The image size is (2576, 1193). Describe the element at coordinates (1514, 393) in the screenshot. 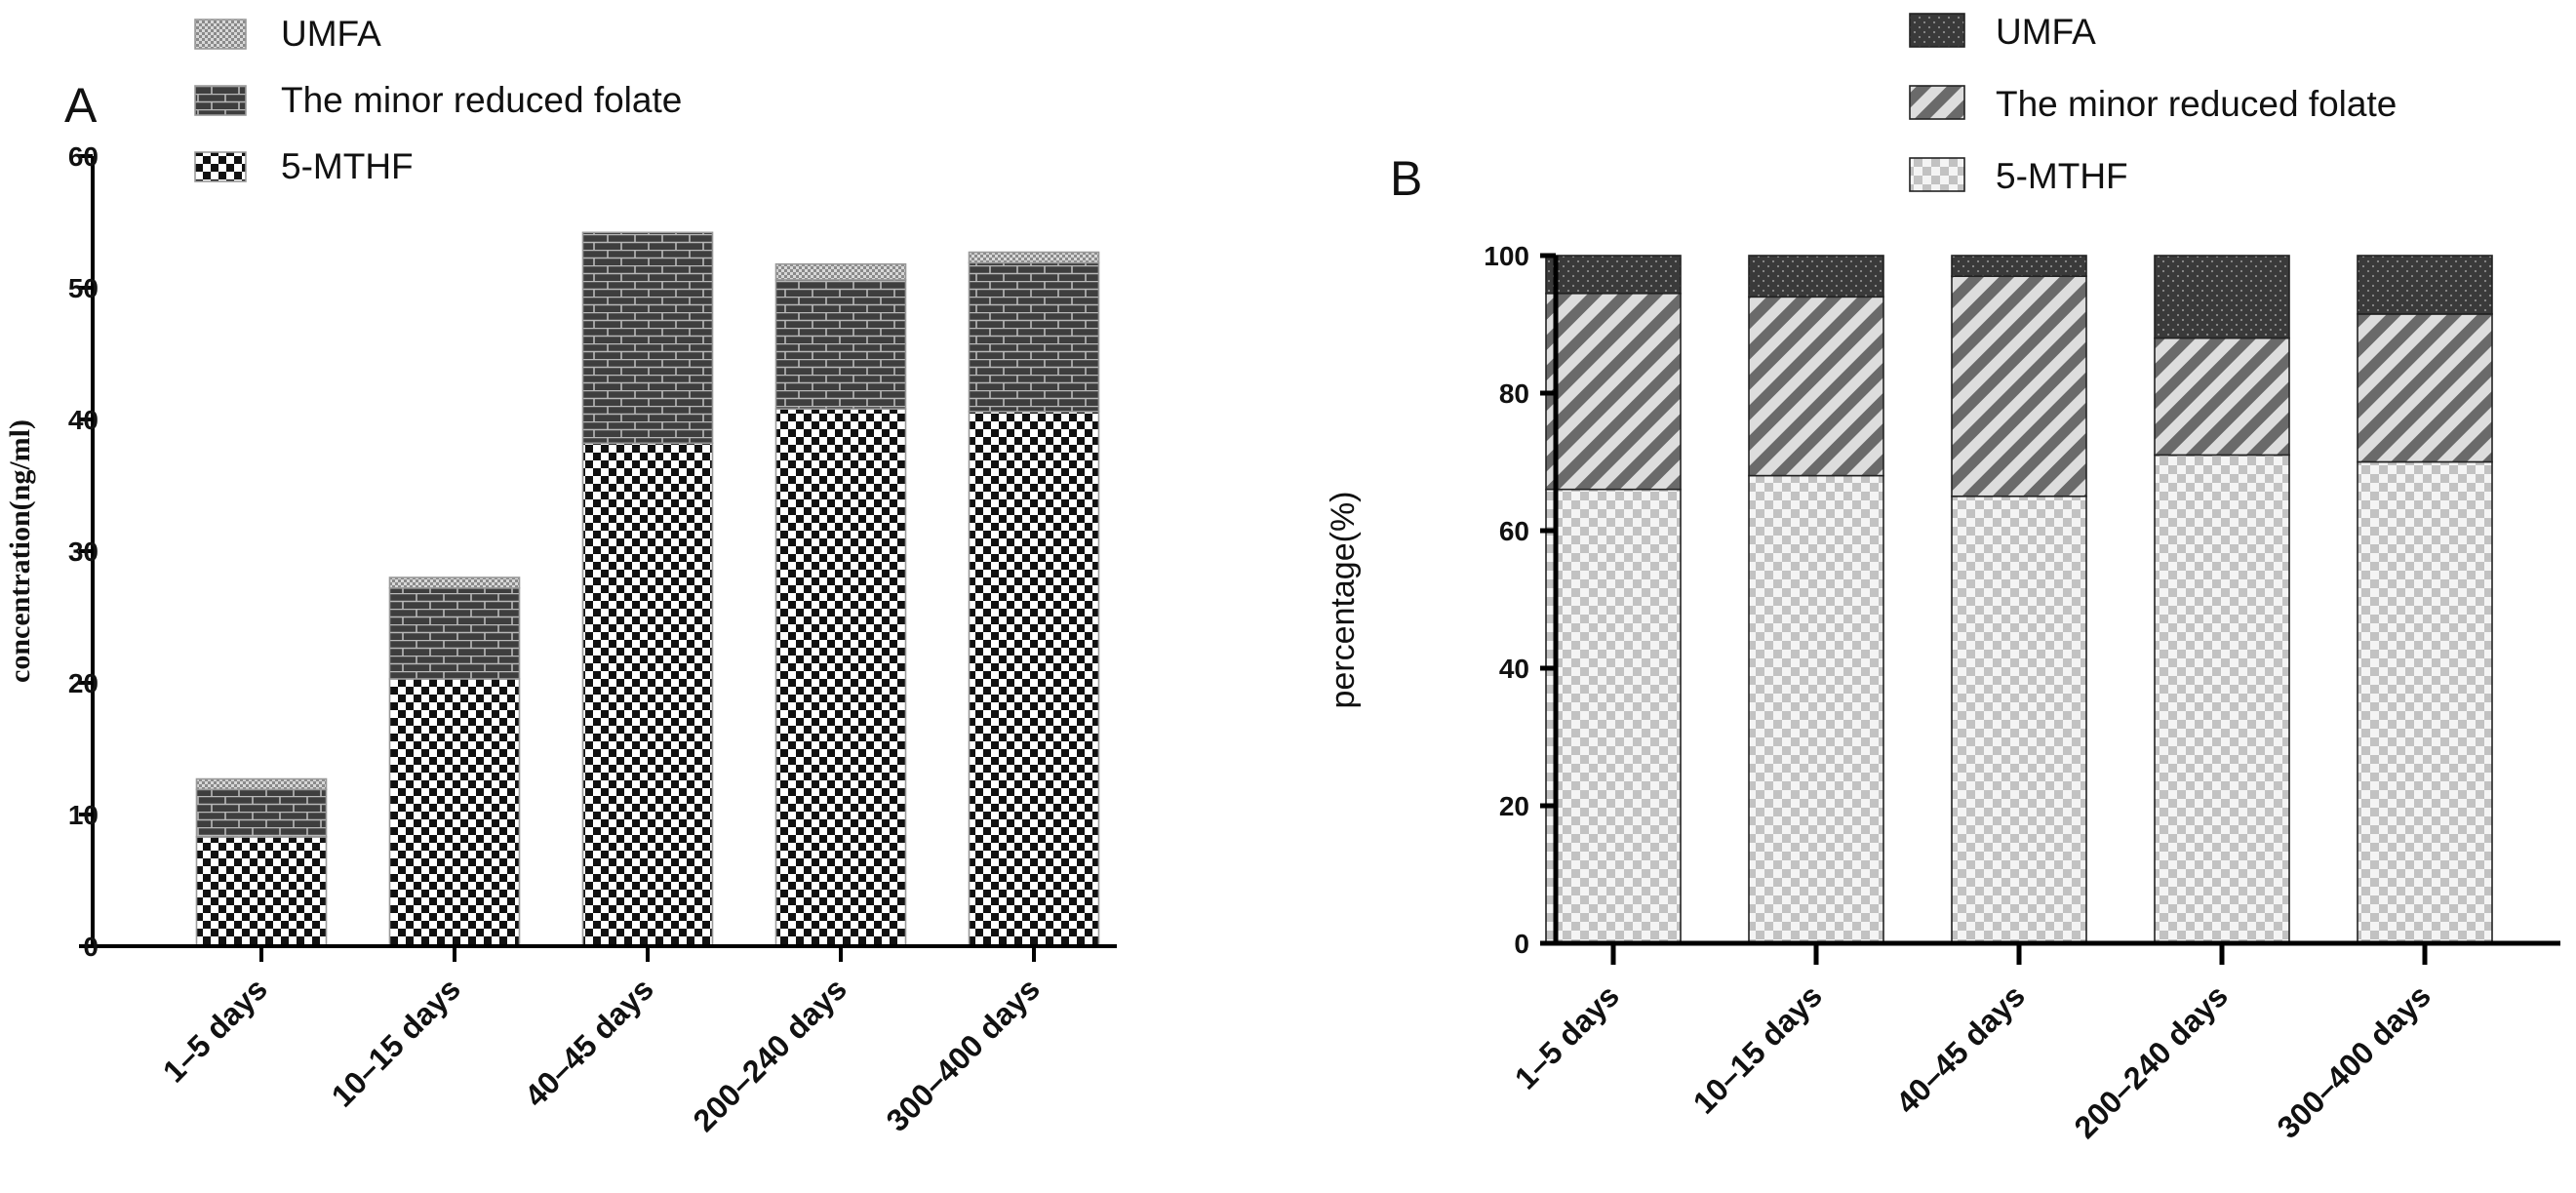

I see `y-tick-label: 80` at that location.